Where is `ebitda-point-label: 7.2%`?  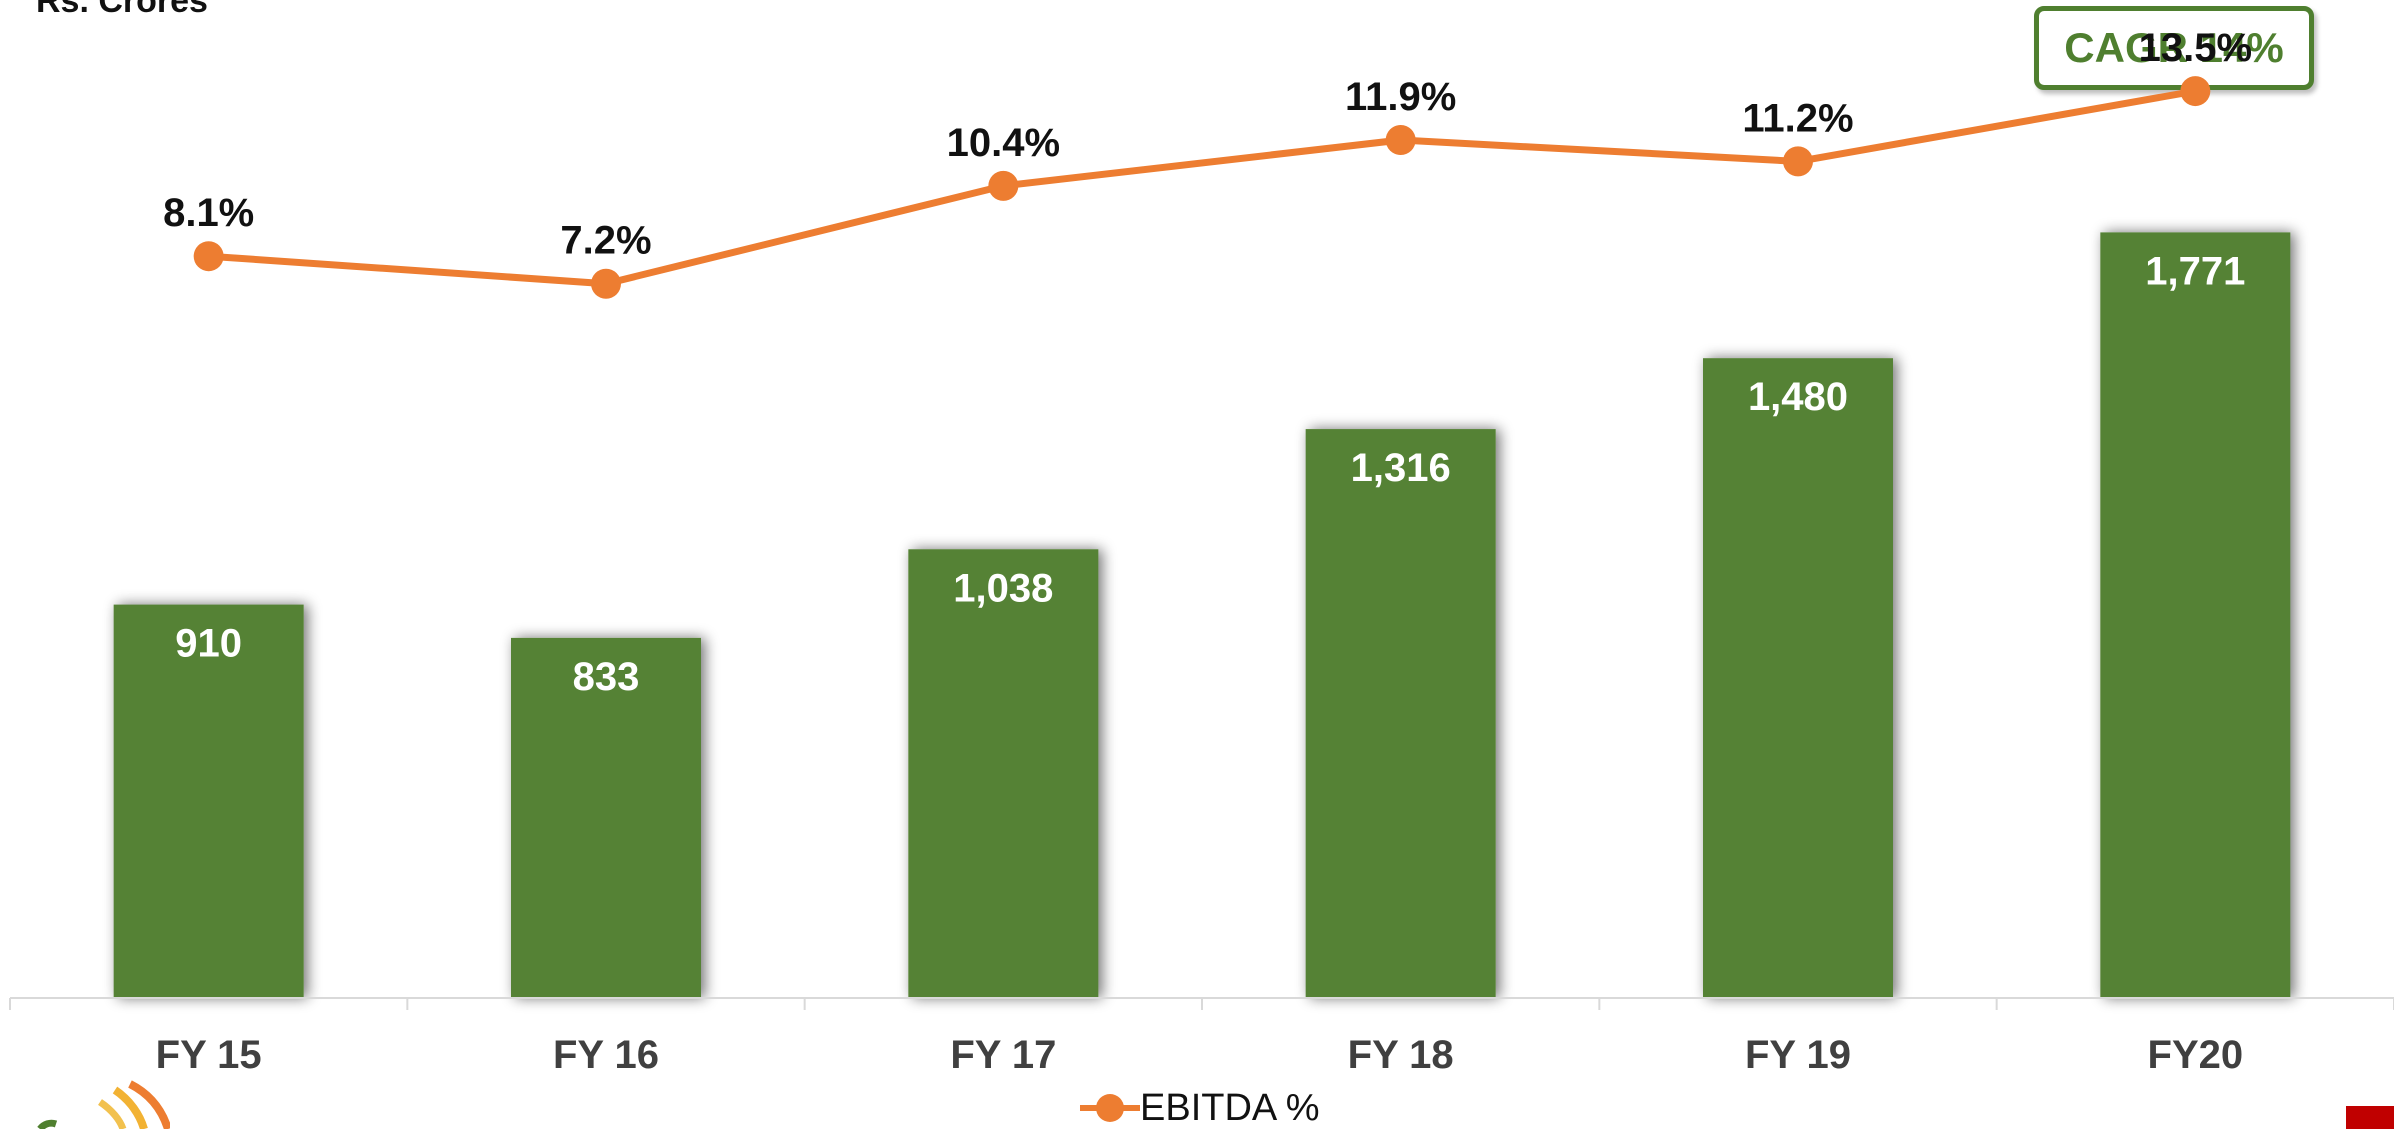 ebitda-point-label: 7.2% is located at coordinates (605, 241).